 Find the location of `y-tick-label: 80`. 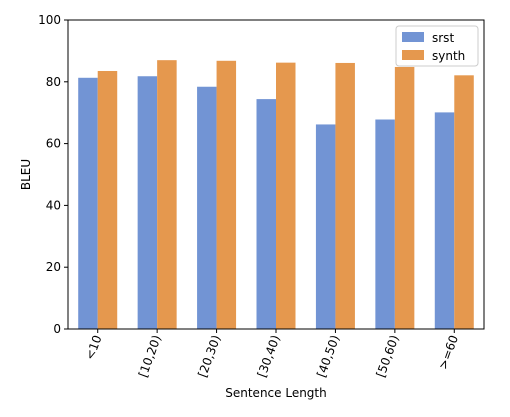

y-tick-label: 80 is located at coordinates (53, 82).